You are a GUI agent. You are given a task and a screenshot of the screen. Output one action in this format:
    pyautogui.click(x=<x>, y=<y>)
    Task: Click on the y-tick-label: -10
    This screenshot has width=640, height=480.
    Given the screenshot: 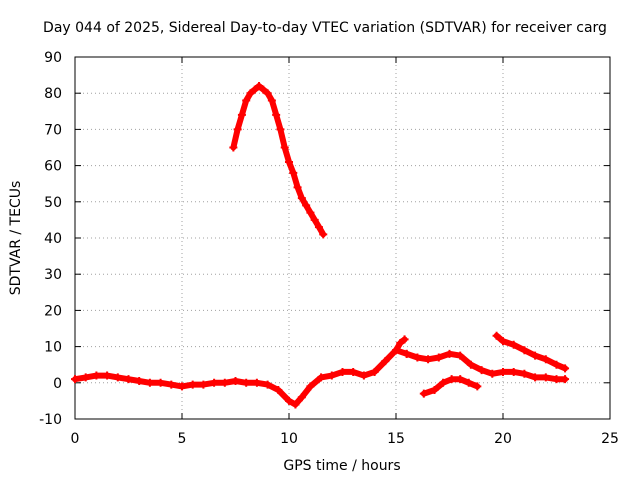 What is the action you would take?
    pyautogui.click(x=50, y=420)
    